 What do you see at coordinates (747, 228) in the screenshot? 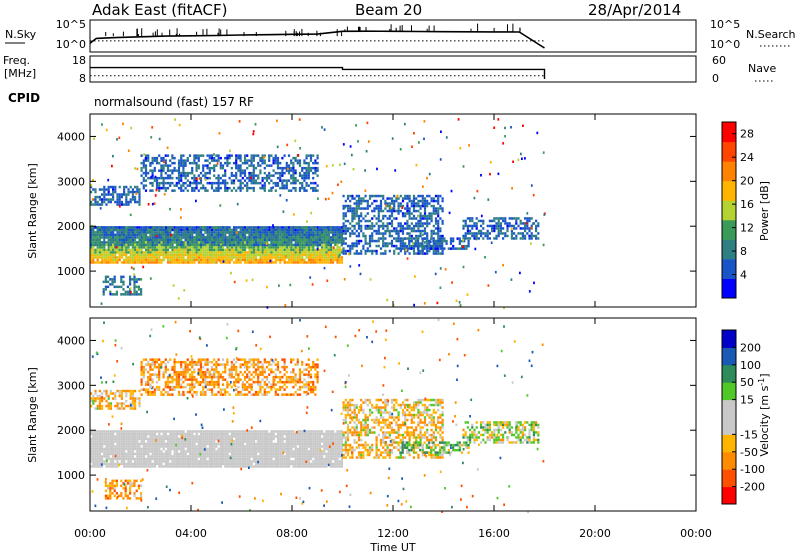
I see `colorbar-tick-label: 12` at bounding box center [747, 228].